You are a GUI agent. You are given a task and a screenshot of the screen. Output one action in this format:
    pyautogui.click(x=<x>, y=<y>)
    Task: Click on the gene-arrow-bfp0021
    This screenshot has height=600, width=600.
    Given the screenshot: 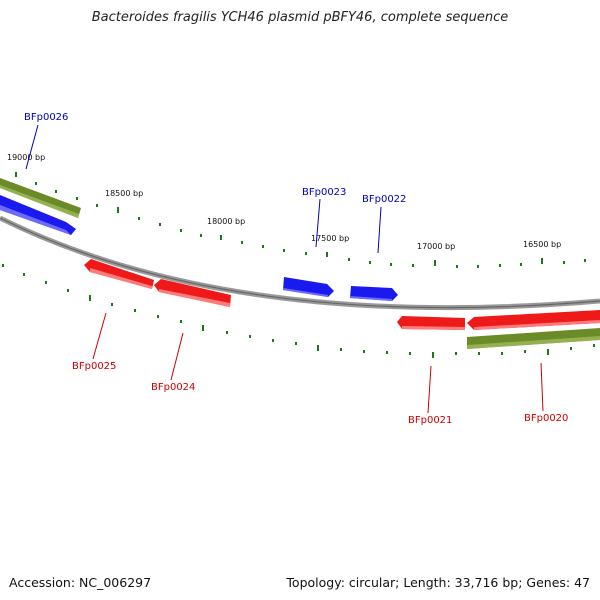 What is the action you would take?
    pyautogui.click(x=431, y=323)
    